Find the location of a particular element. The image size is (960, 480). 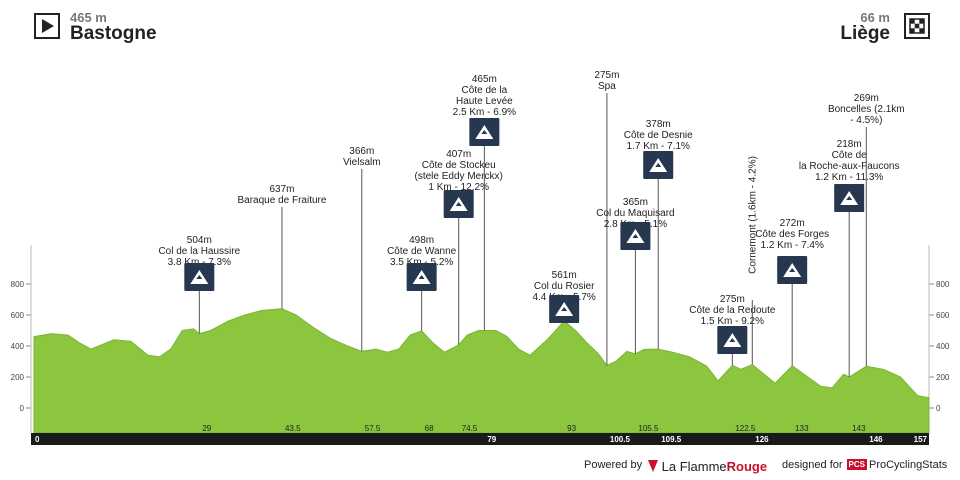

climb-label: - 4.5%) is located at coordinates (866, 120).